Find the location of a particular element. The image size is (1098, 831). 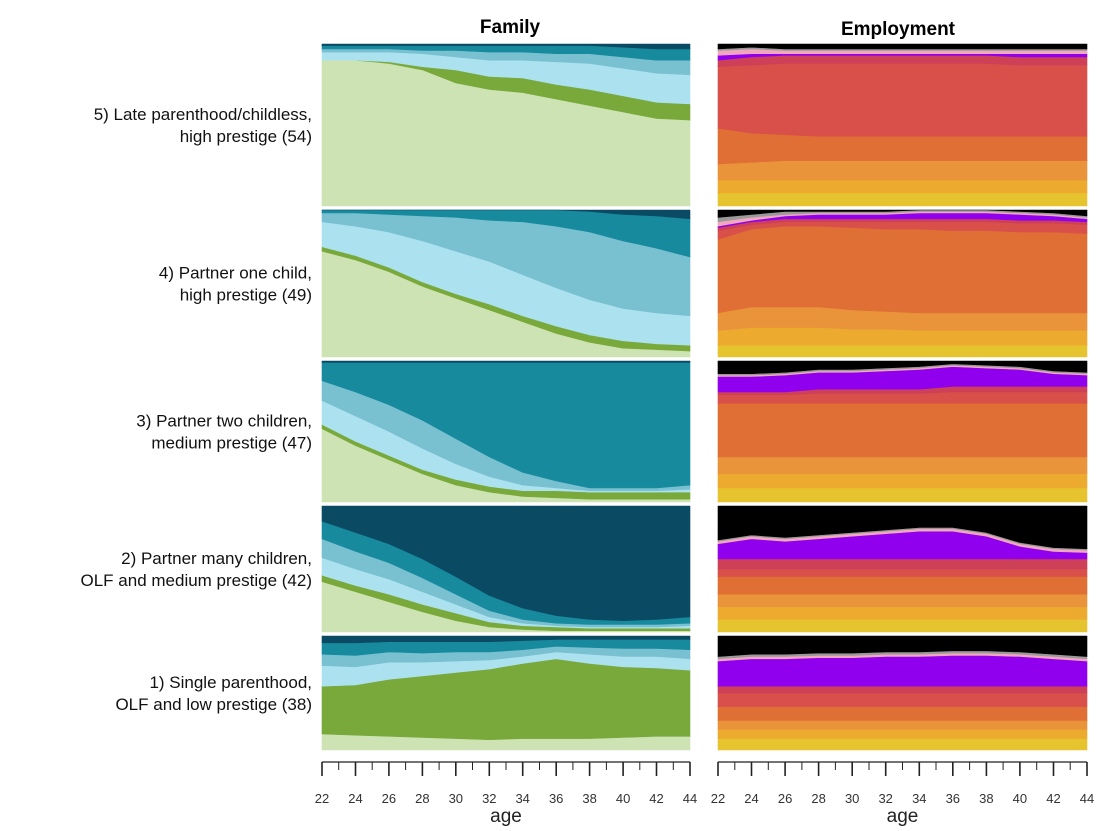

employment-cluster-3-state-1-area is located at coordinates (902, 481).